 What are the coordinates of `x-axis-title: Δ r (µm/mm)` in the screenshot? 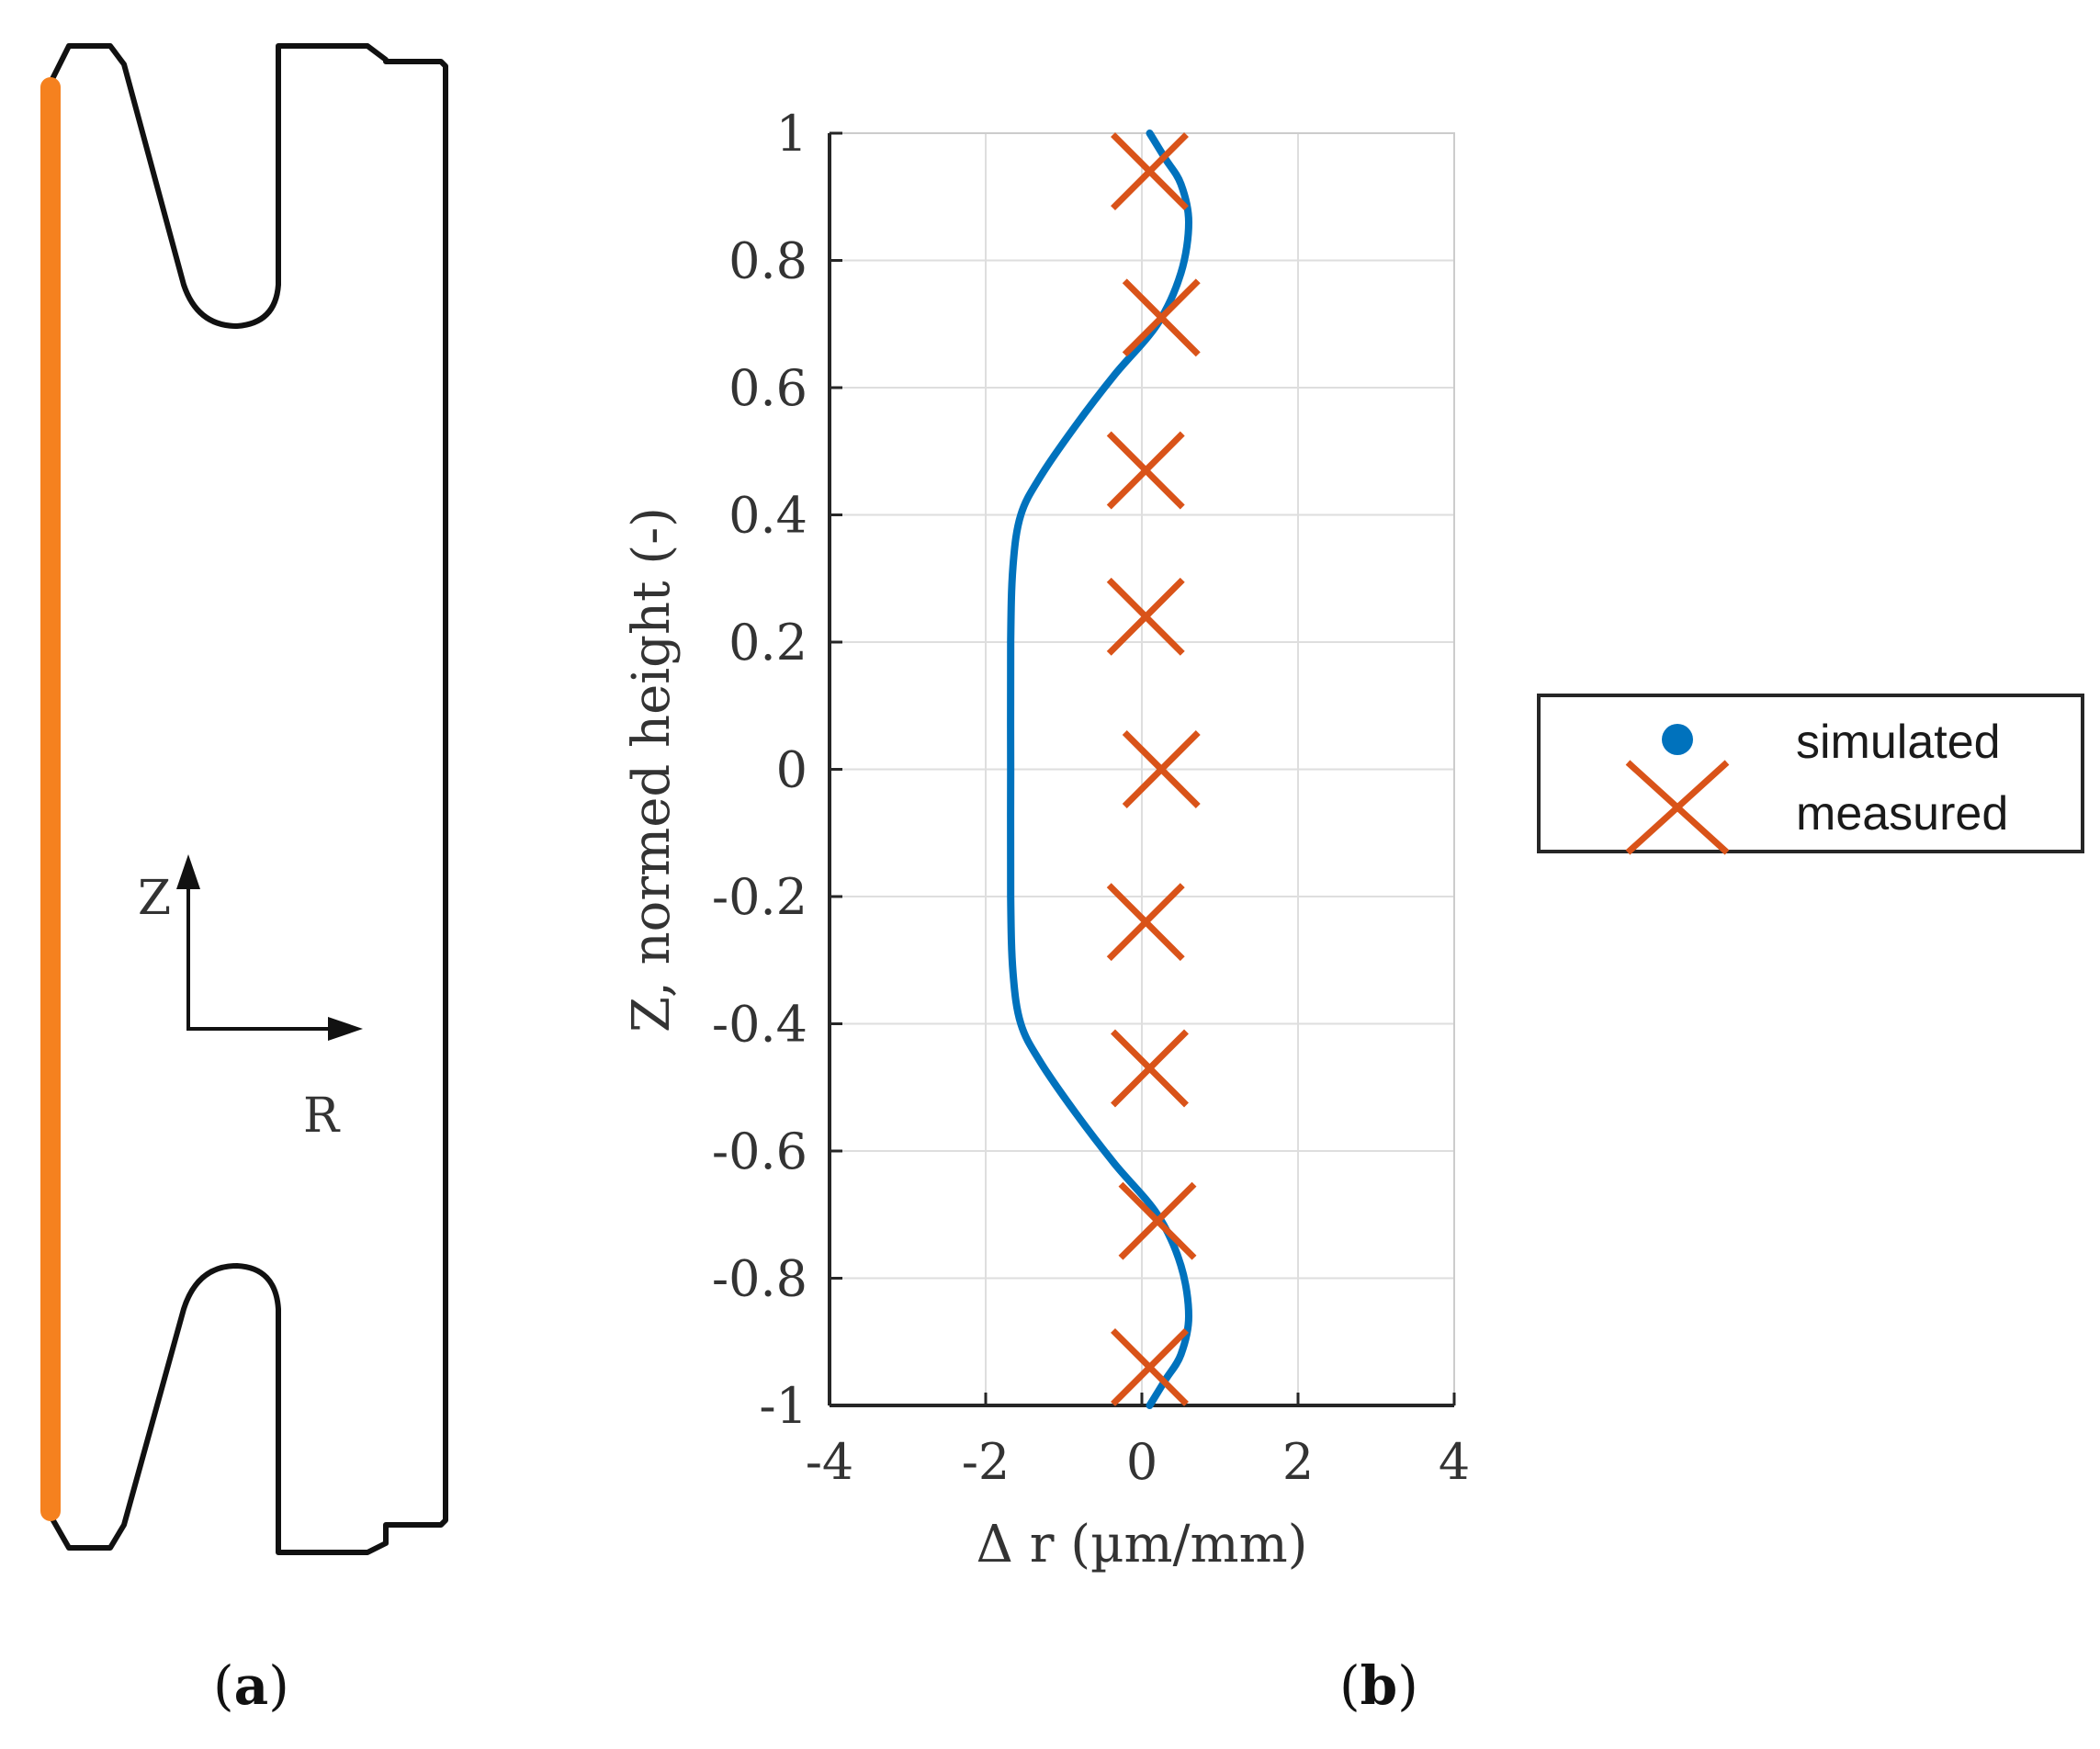 It's located at (1141, 1544).